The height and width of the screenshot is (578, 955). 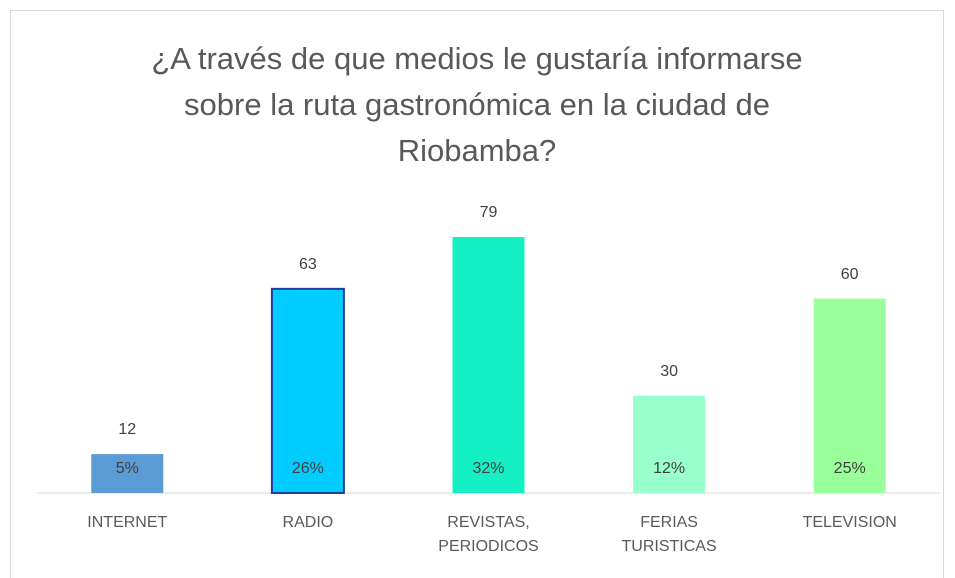 What do you see at coordinates (849, 522) in the screenshot?
I see `x-tick-label: TELEVISION` at bounding box center [849, 522].